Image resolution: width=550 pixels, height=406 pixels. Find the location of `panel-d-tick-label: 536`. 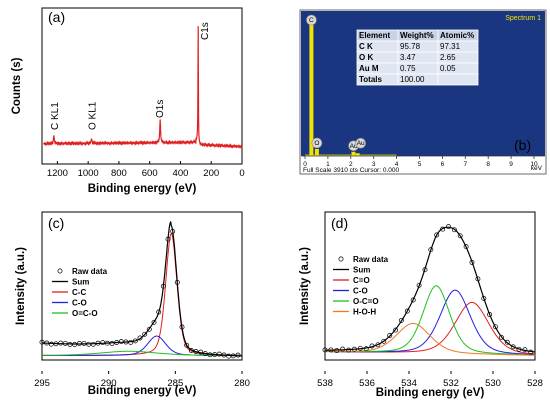

panel-d-tick-label: 536 is located at coordinates (367, 383).